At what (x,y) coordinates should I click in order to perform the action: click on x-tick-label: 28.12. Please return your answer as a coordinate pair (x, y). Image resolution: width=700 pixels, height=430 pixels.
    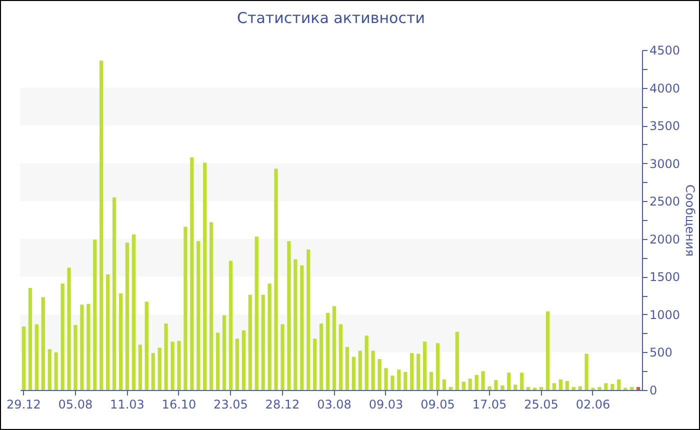
    Looking at the image, I should click on (282, 405).